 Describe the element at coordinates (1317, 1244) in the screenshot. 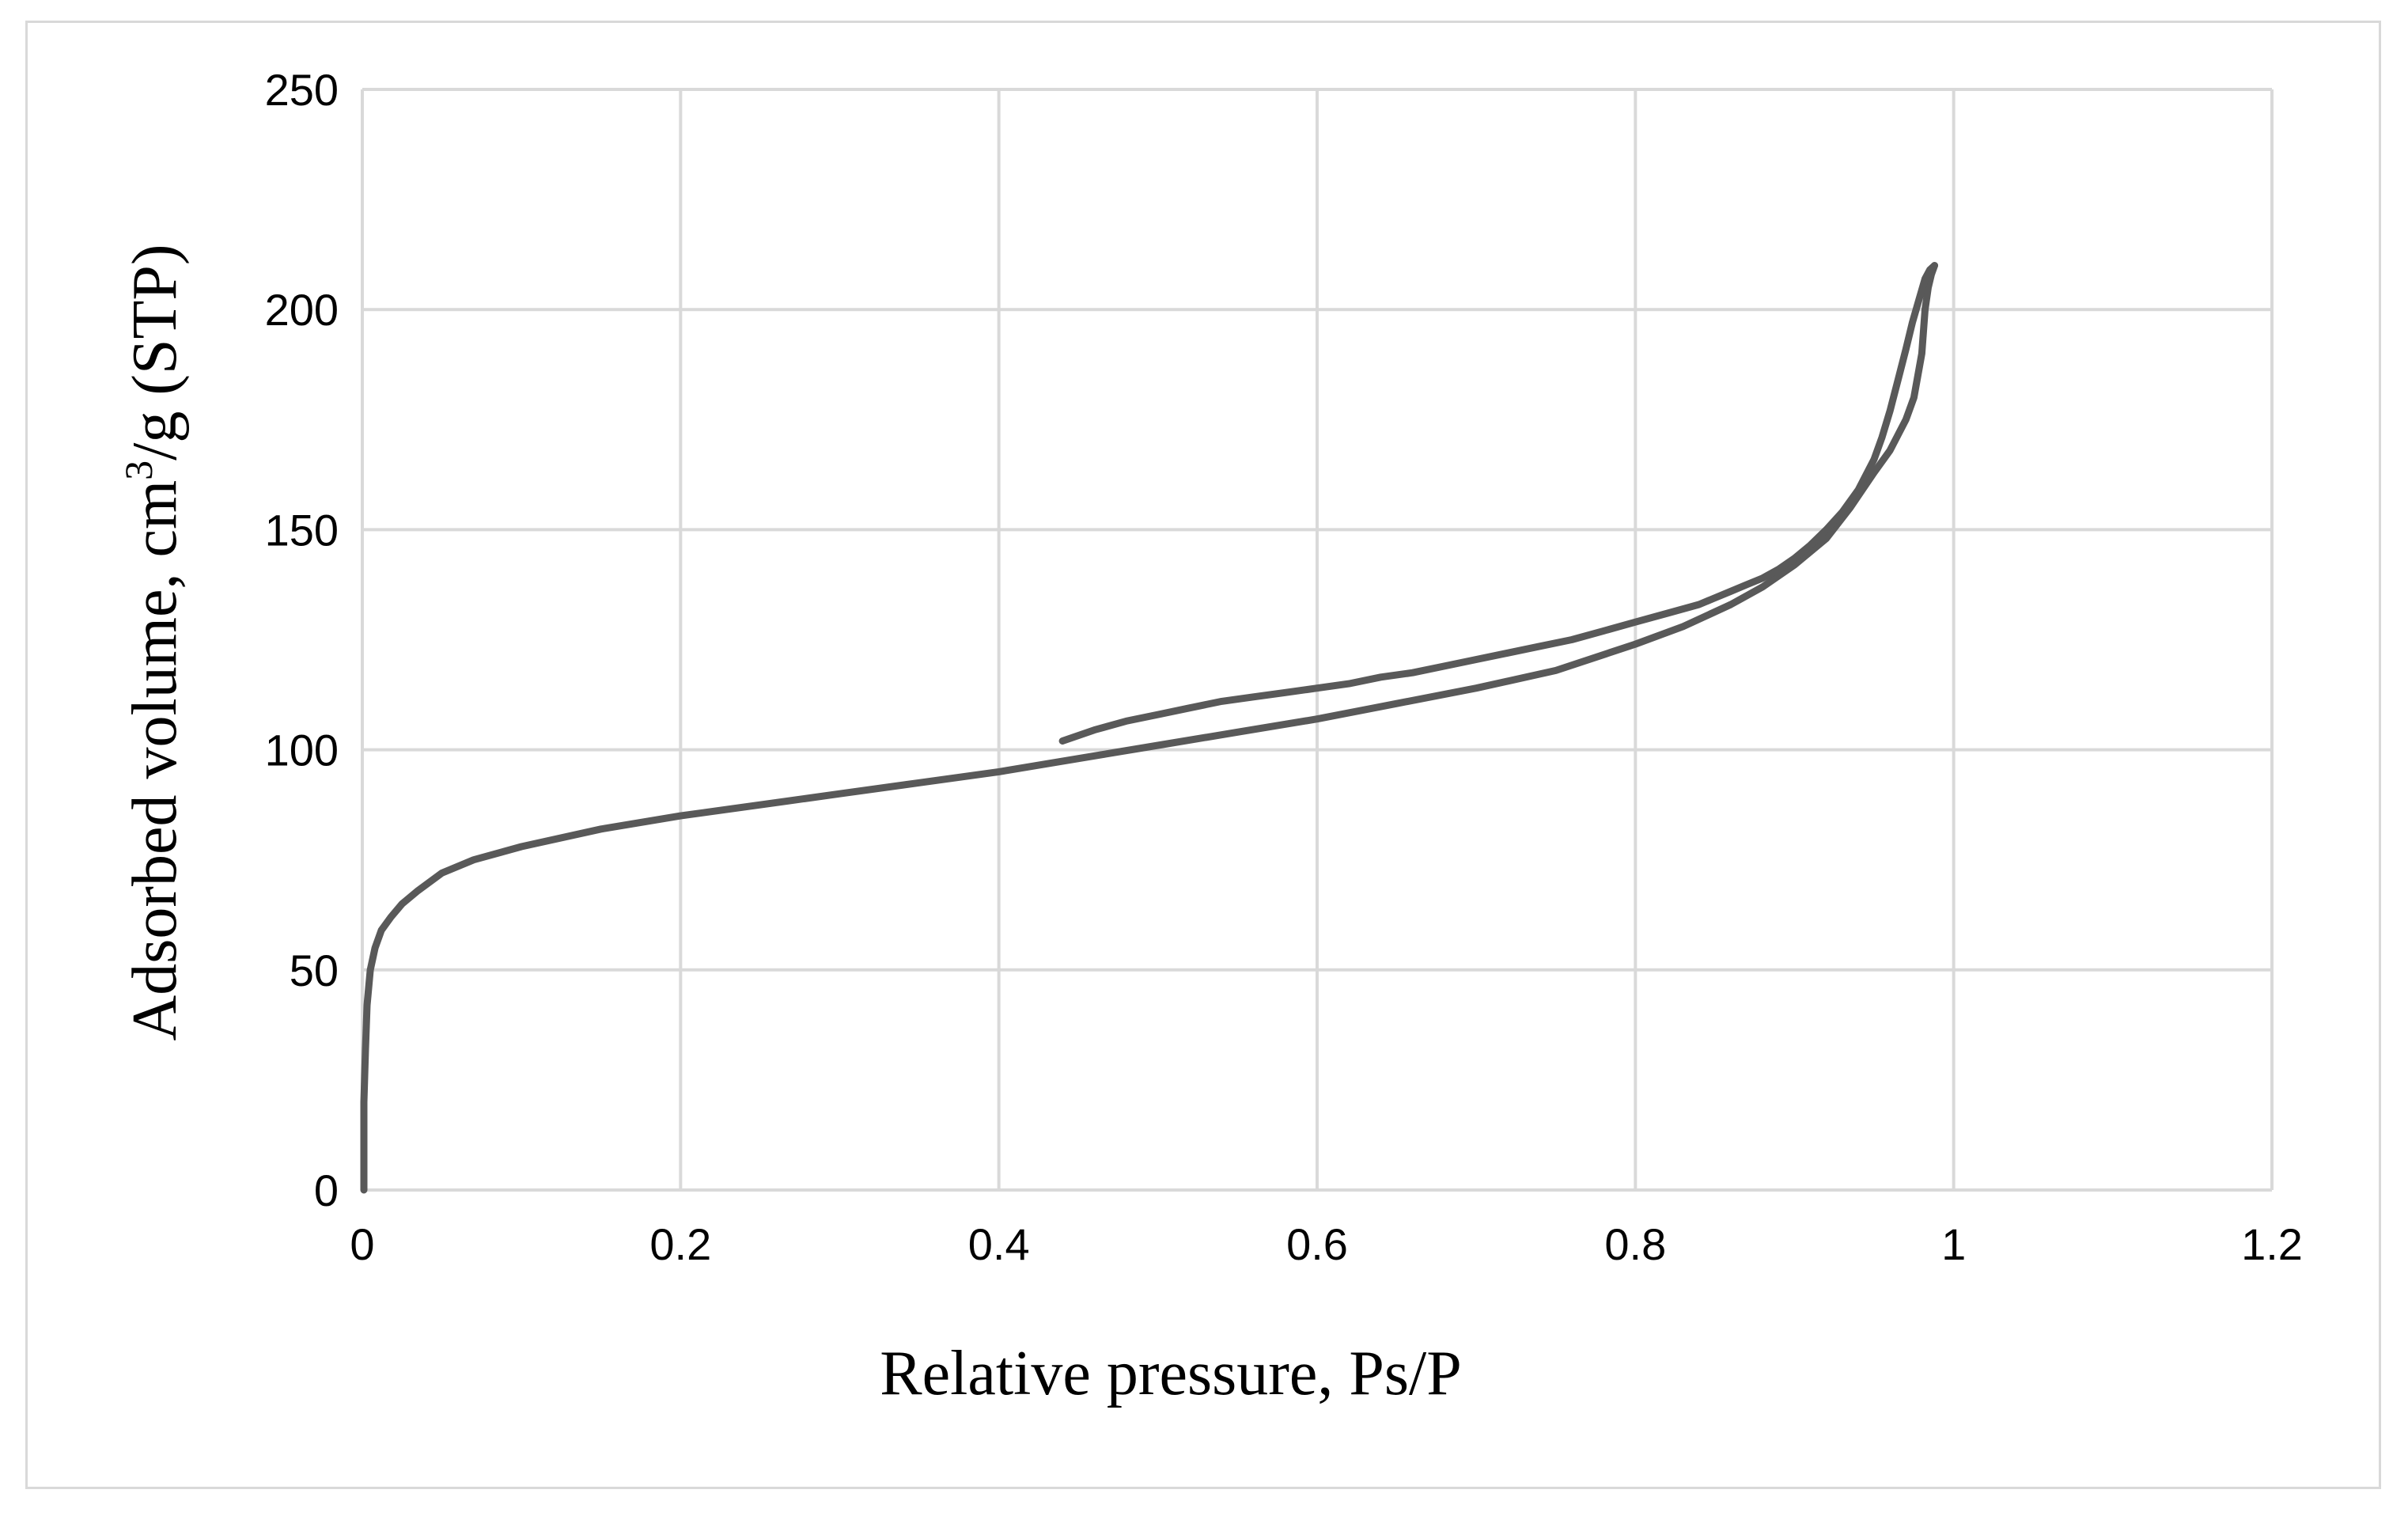

I see `x-tick-label: 0.6` at that location.